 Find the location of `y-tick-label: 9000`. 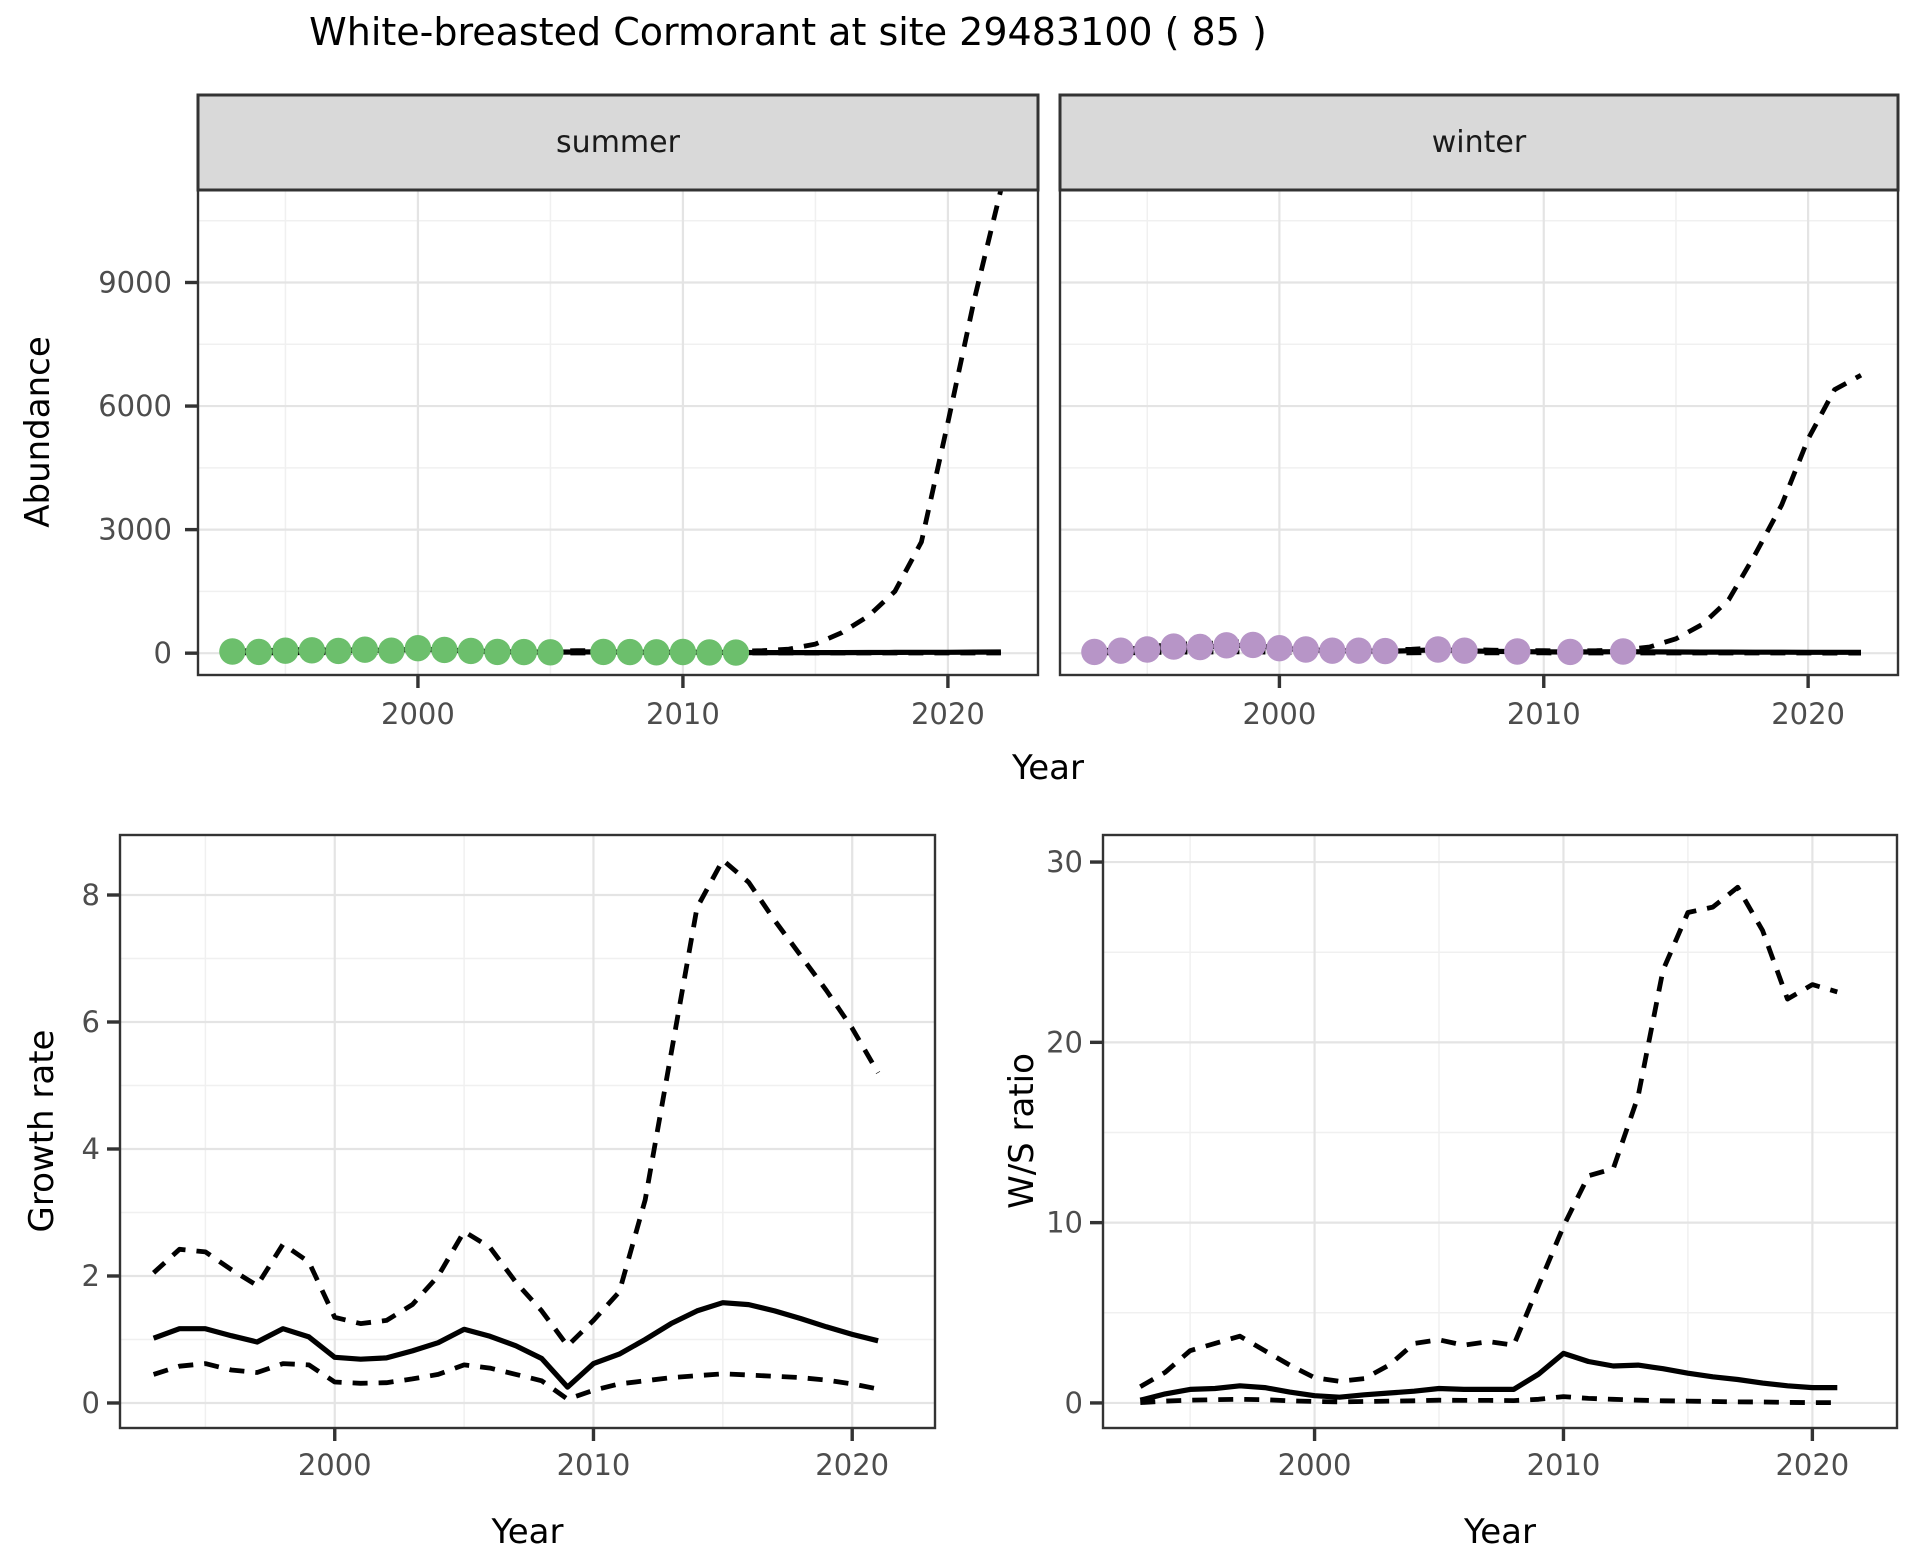

y-tick-label: 9000 is located at coordinates (135, 283).